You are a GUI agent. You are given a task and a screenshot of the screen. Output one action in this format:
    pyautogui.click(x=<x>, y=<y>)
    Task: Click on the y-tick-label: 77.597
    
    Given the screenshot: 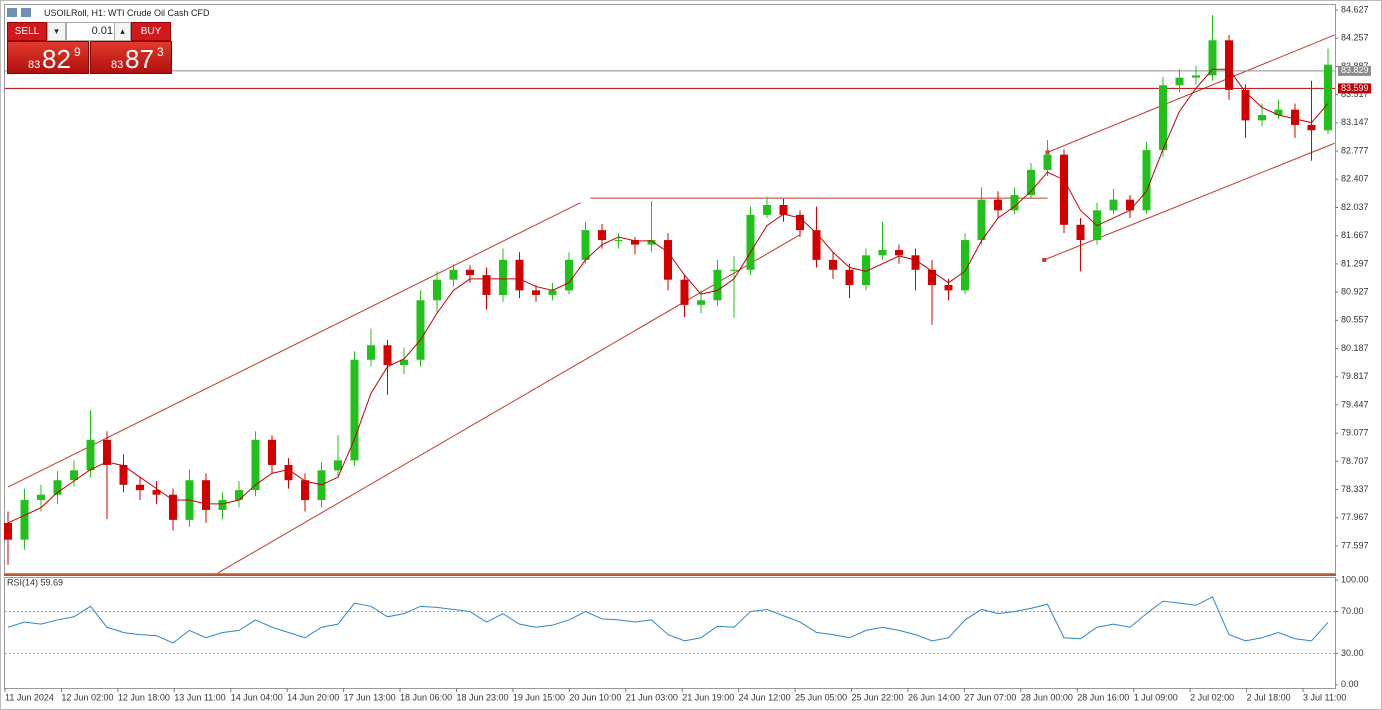 What is the action you would take?
    pyautogui.click(x=1355, y=545)
    